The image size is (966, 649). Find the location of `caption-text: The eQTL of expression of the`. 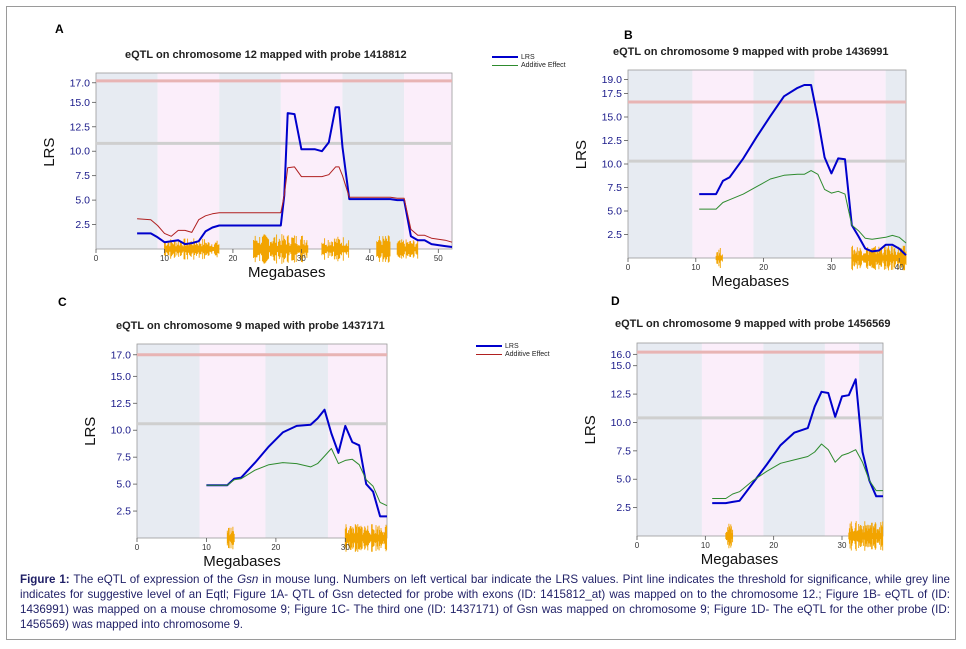

caption-text: The eQTL of expression of the is located at coordinates (153, 579).